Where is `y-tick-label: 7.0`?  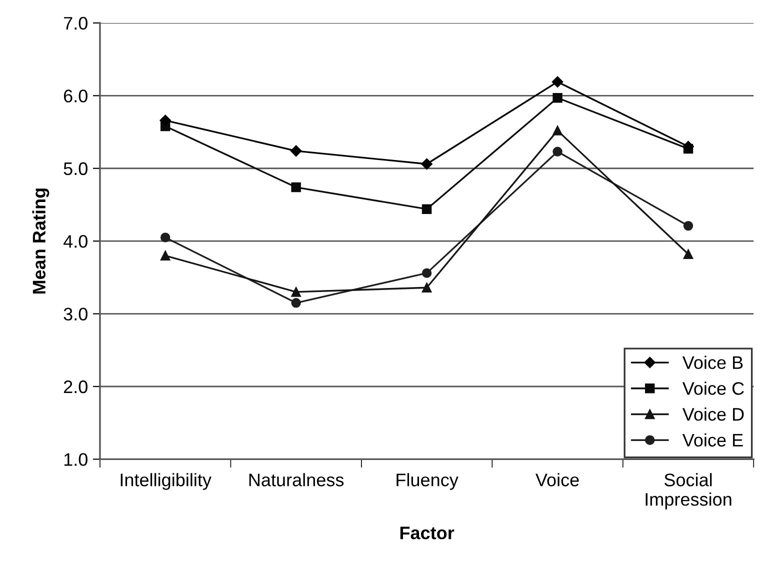
y-tick-label: 7.0 is located at coordinates (76, 23).